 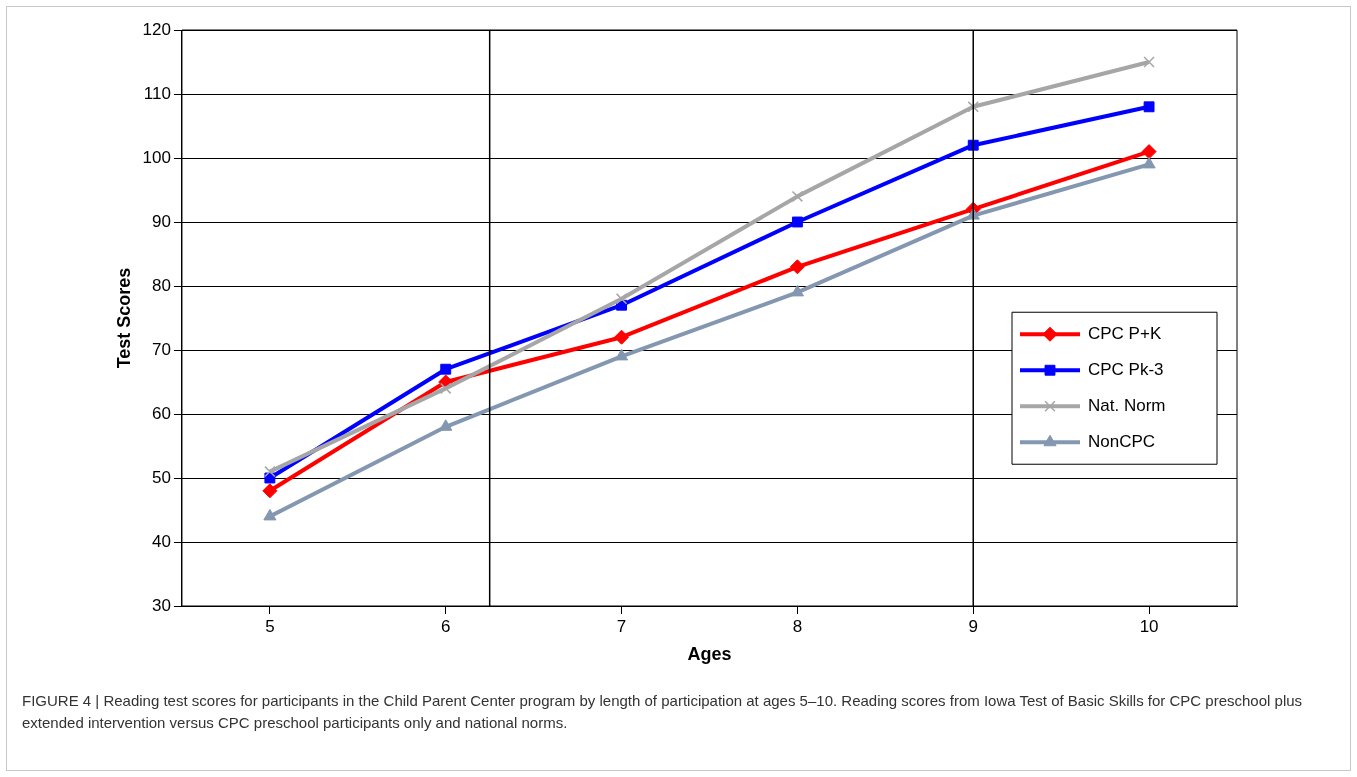 I want to click on x-tick-label: 7, so click(x=621, y=626).